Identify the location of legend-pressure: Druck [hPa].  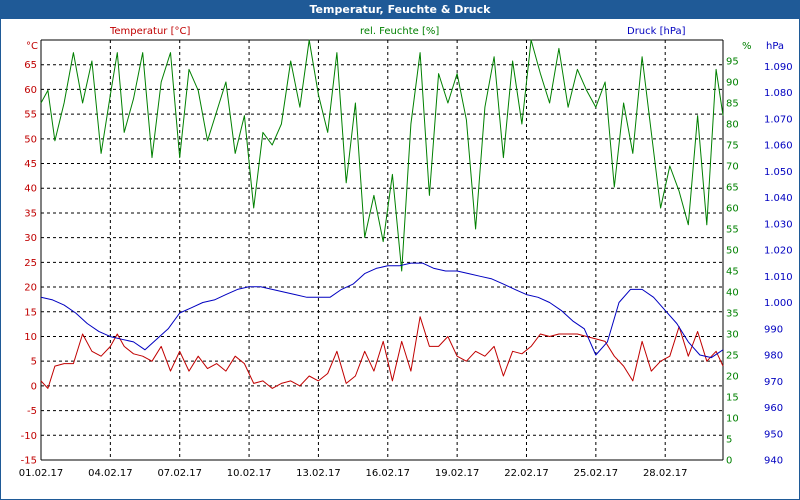
(656, 31).